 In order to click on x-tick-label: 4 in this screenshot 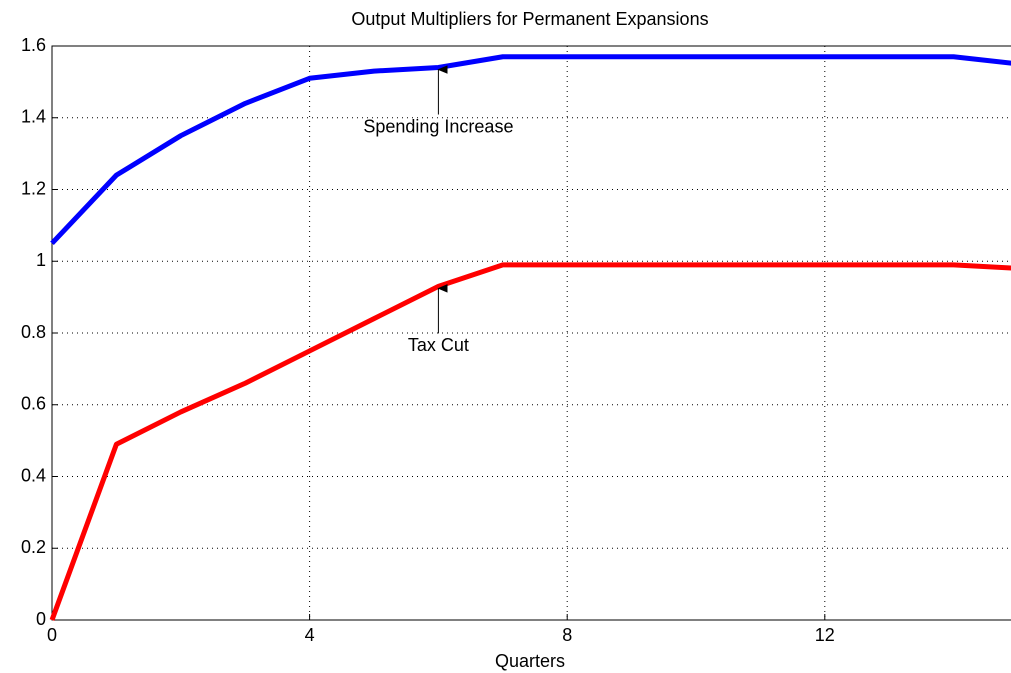, I will do `click(310, 635)`.